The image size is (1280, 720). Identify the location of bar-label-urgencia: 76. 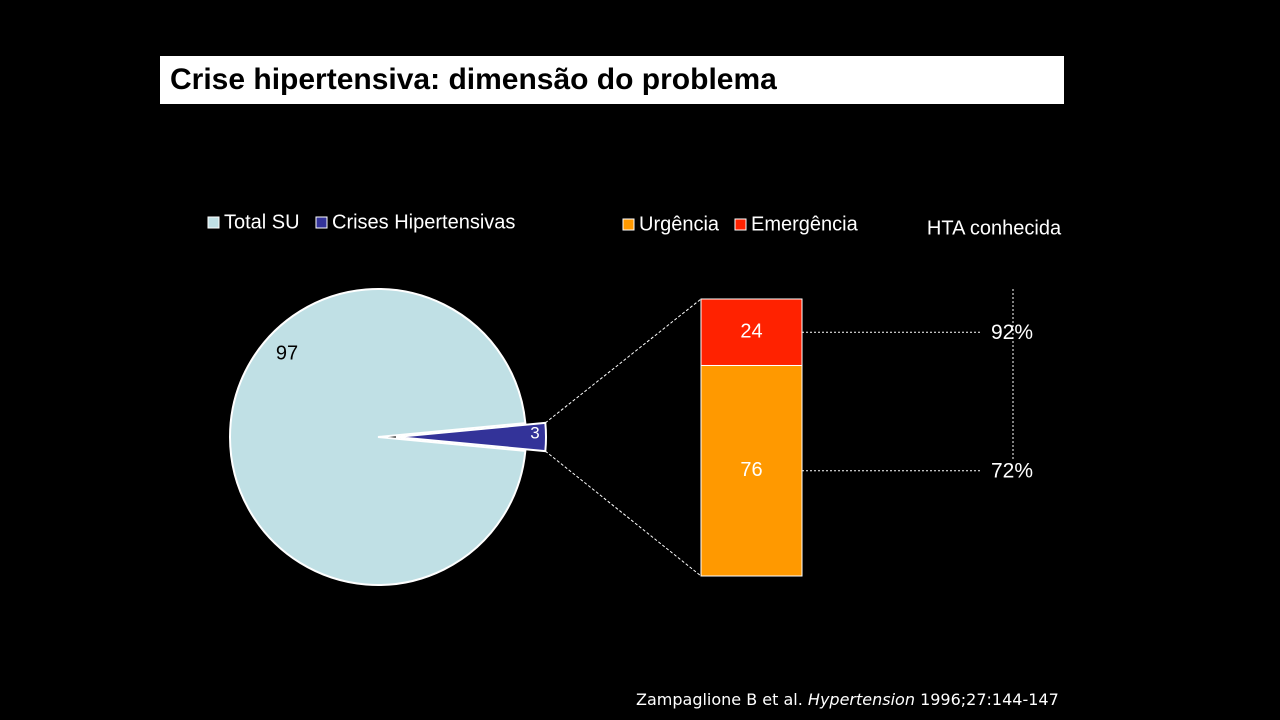
(751, 470).